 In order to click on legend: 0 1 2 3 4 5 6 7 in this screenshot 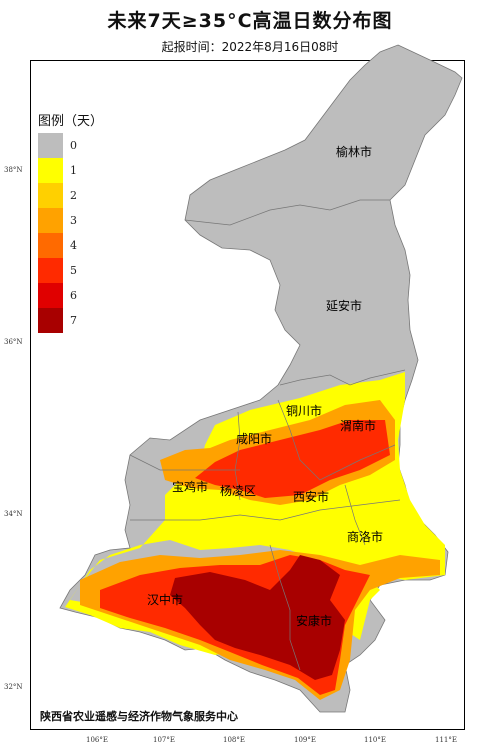, I will do `click(57, 233)`.